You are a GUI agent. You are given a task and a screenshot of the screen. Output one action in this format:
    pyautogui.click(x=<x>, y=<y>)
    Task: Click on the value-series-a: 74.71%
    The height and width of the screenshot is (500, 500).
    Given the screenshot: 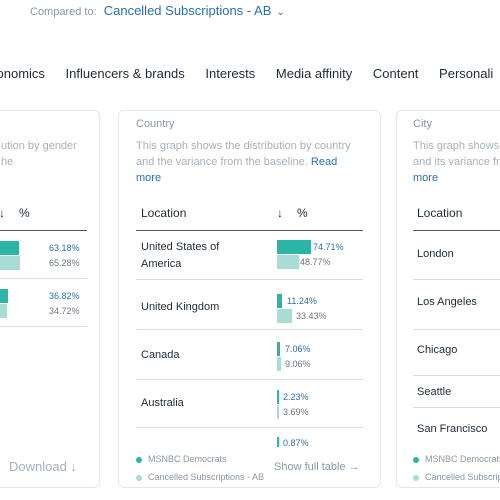 What is the action you would take?
    pyautogui.click(x=328, y=247)
    